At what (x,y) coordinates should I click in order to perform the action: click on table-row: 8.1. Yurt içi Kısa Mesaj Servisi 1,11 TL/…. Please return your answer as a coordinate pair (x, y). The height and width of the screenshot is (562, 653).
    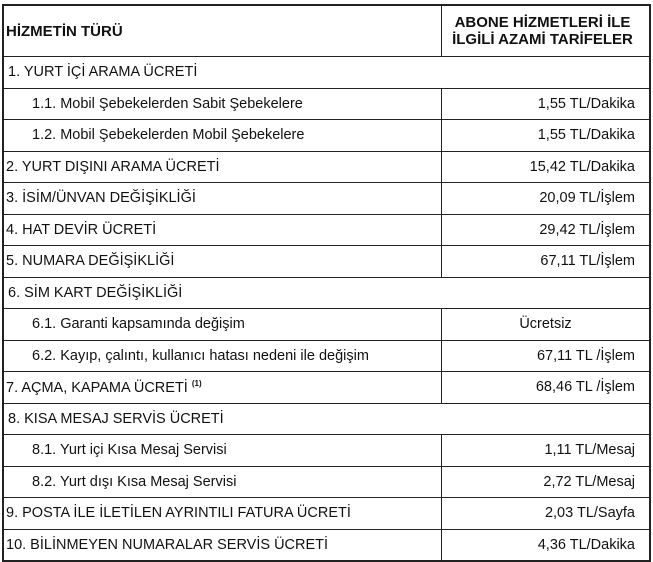
    Looking at the image, I should click on (326, 450).